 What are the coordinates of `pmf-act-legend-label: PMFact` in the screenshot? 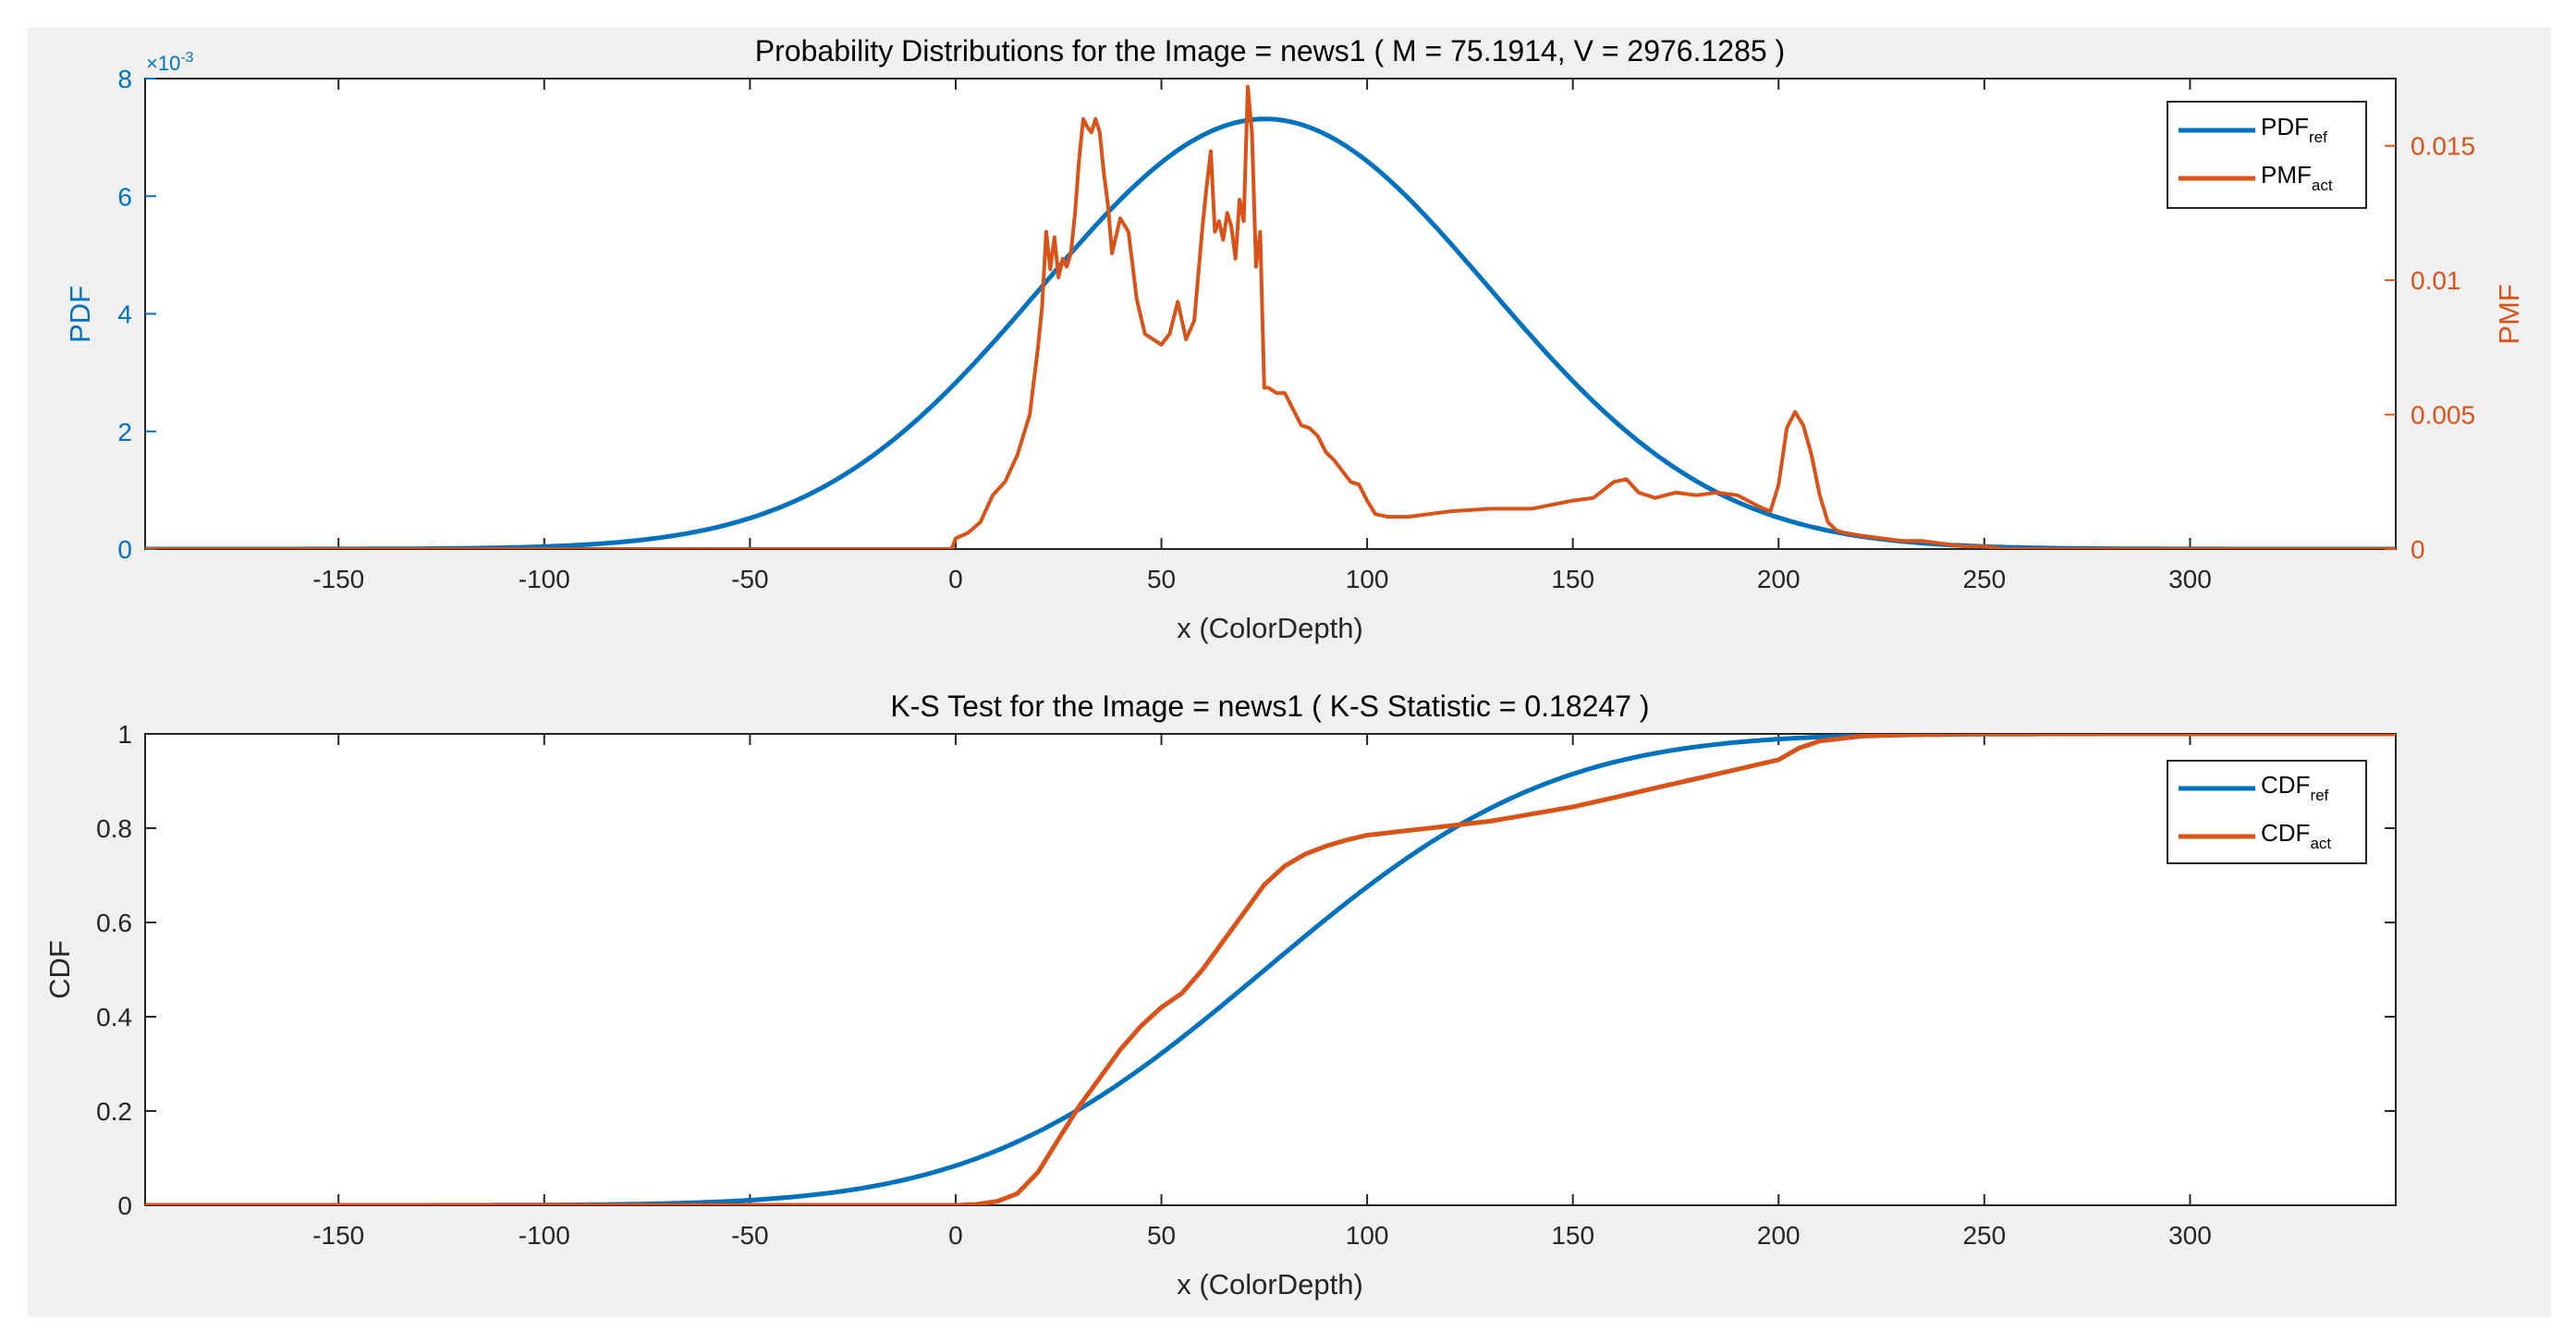 It's located at (2297, 177).